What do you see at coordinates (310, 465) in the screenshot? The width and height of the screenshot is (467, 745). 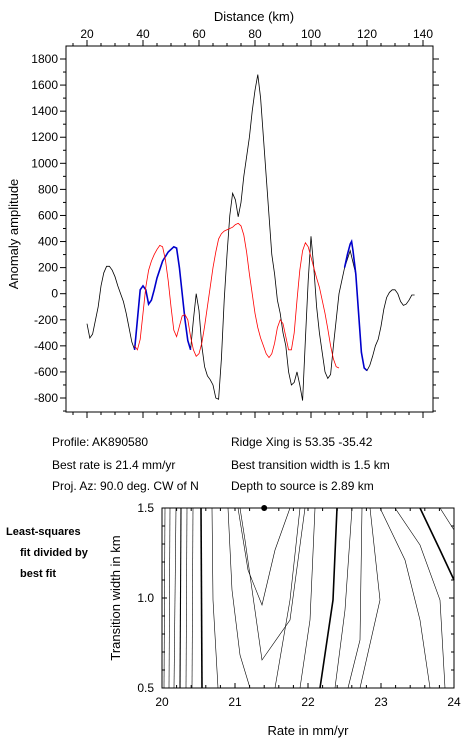 I see `best-width-label: Best transition width is 1.5 km` at bounding box center [310, 465].